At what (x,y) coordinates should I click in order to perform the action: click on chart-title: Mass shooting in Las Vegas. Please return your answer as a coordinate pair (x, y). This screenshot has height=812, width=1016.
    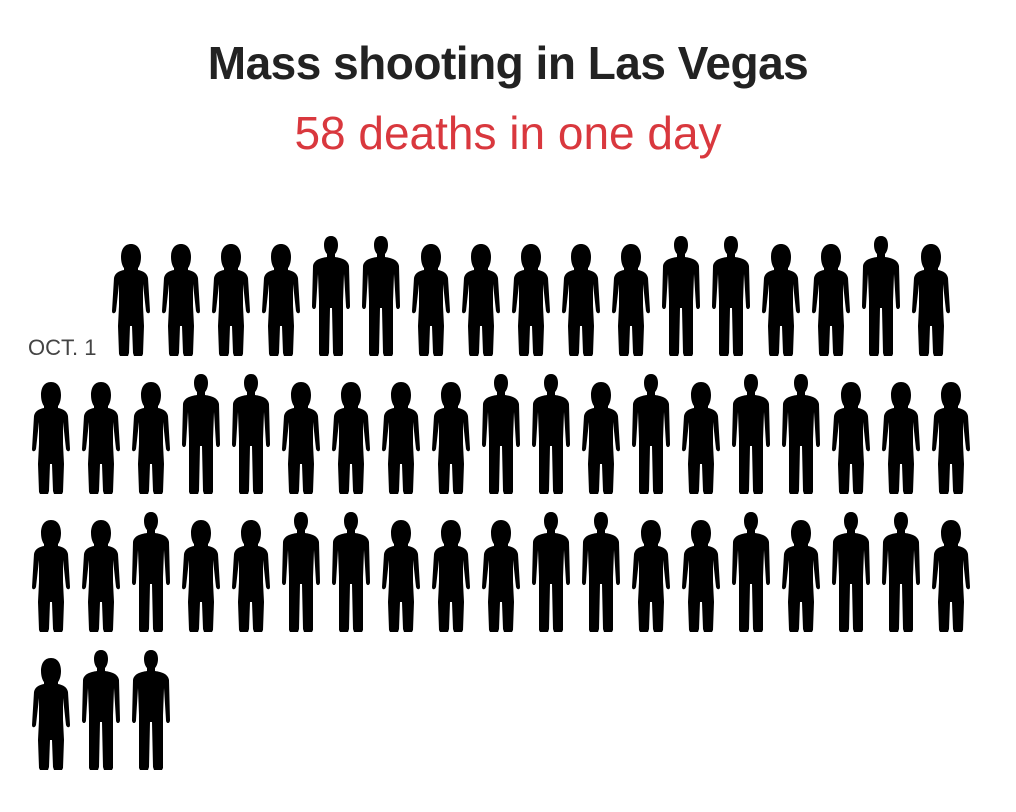
    Looking at the image, I should click on (508, 63).